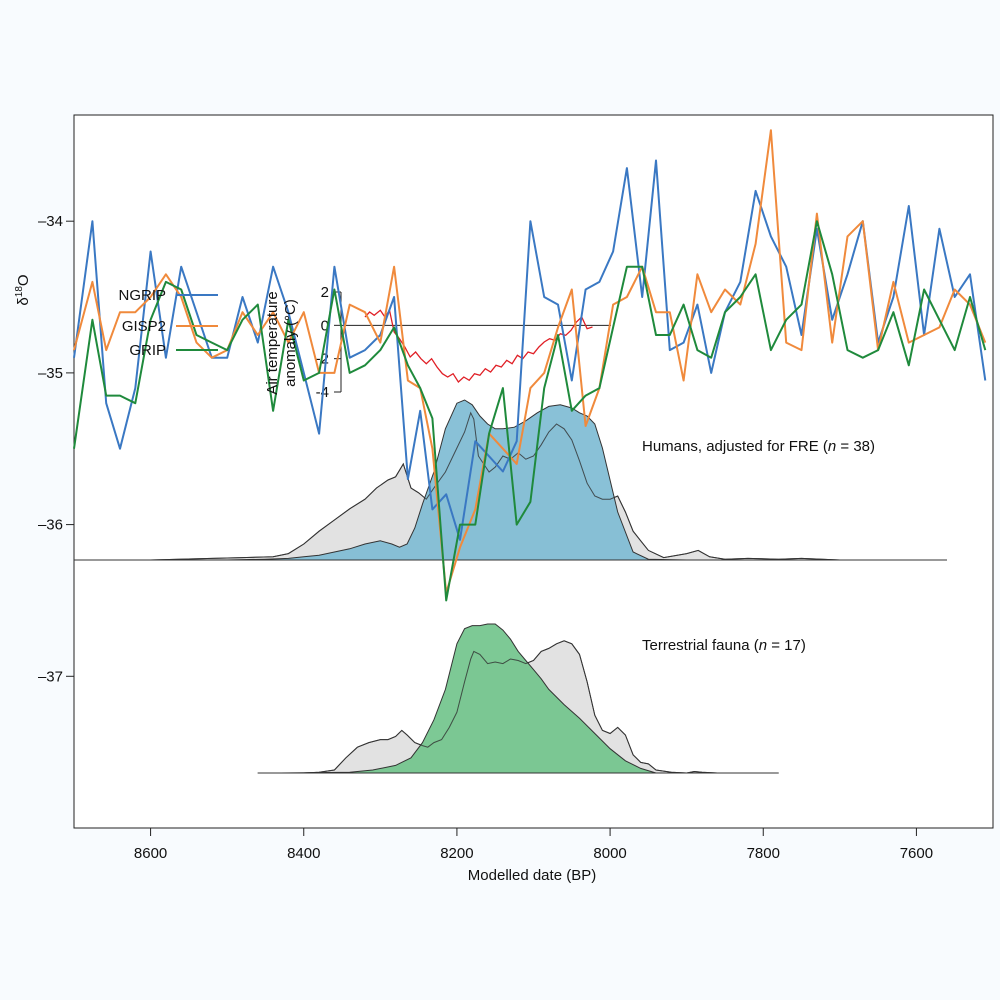 Image resolution: width=1000 pixels, height=1000 pixels. What do you see at coordinates (168, 323) in the screenshot?
I see `legend: NGRIP GISP2 GRIP` at bounding box center [168, 323].